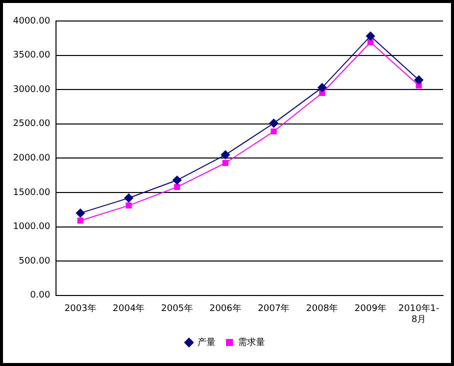  Describe the element at coordinates (31, 21) in the screenshot. I see `y-tick-label: 4000.00` at that location.